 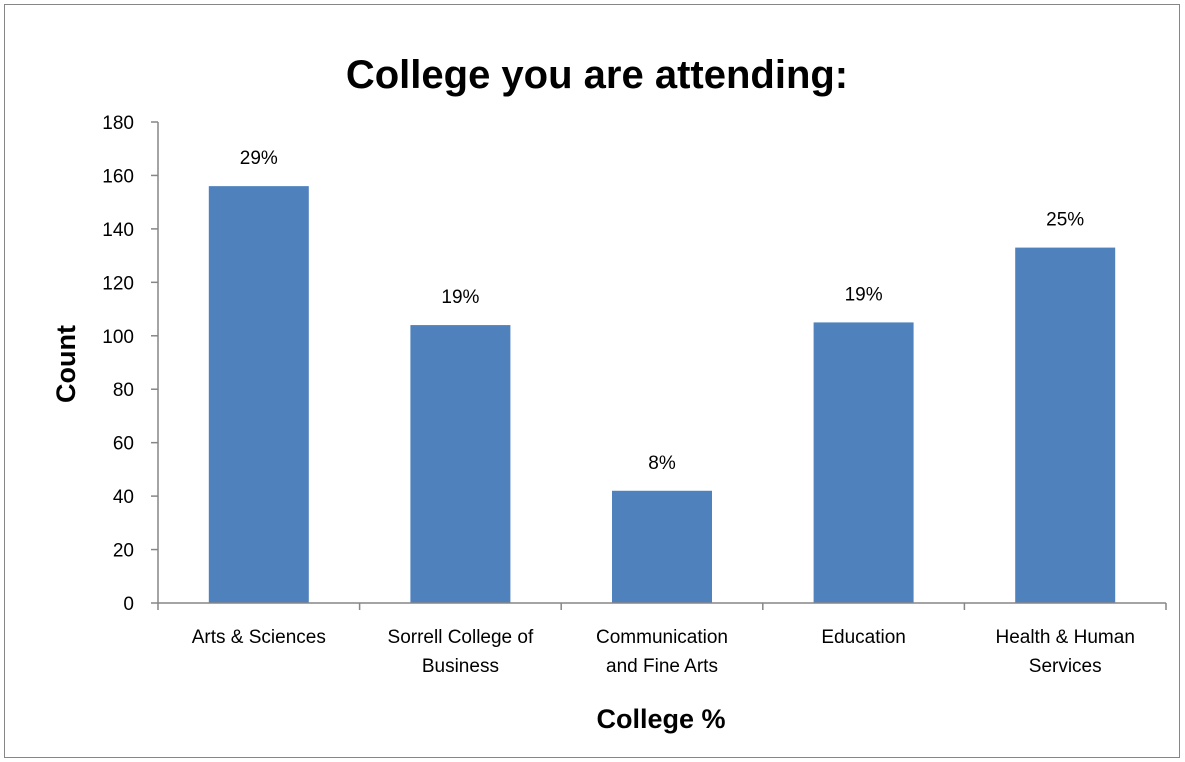 What do you see at coordinates (662, 666) in the screenshot?
I see `x-category-label: and Fine Arts` at bounding box center [662, 666].